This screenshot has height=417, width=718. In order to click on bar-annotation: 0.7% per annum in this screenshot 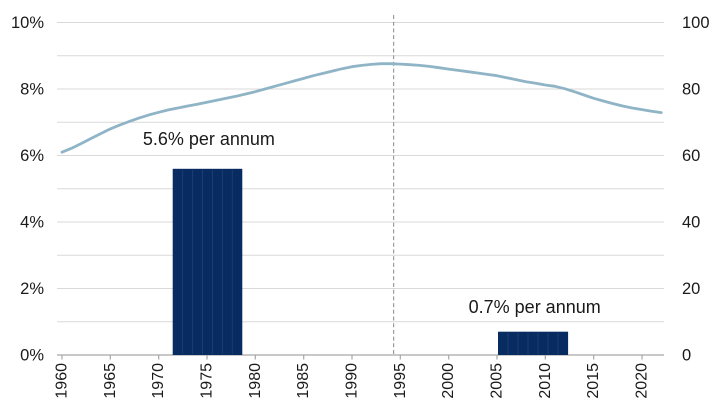, I will do `click(535, 307)`.